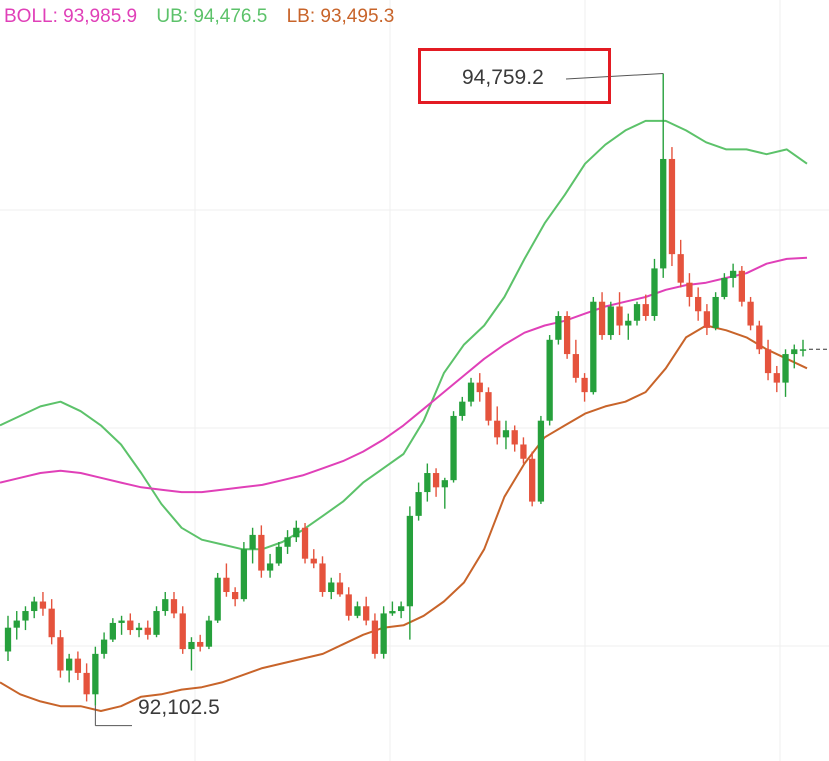 This screenshot has width=829, height=761. What do you see at coordinates (614, 76) in the screenshot?
I see `high-leader-line` at bounding box center [614, 76].